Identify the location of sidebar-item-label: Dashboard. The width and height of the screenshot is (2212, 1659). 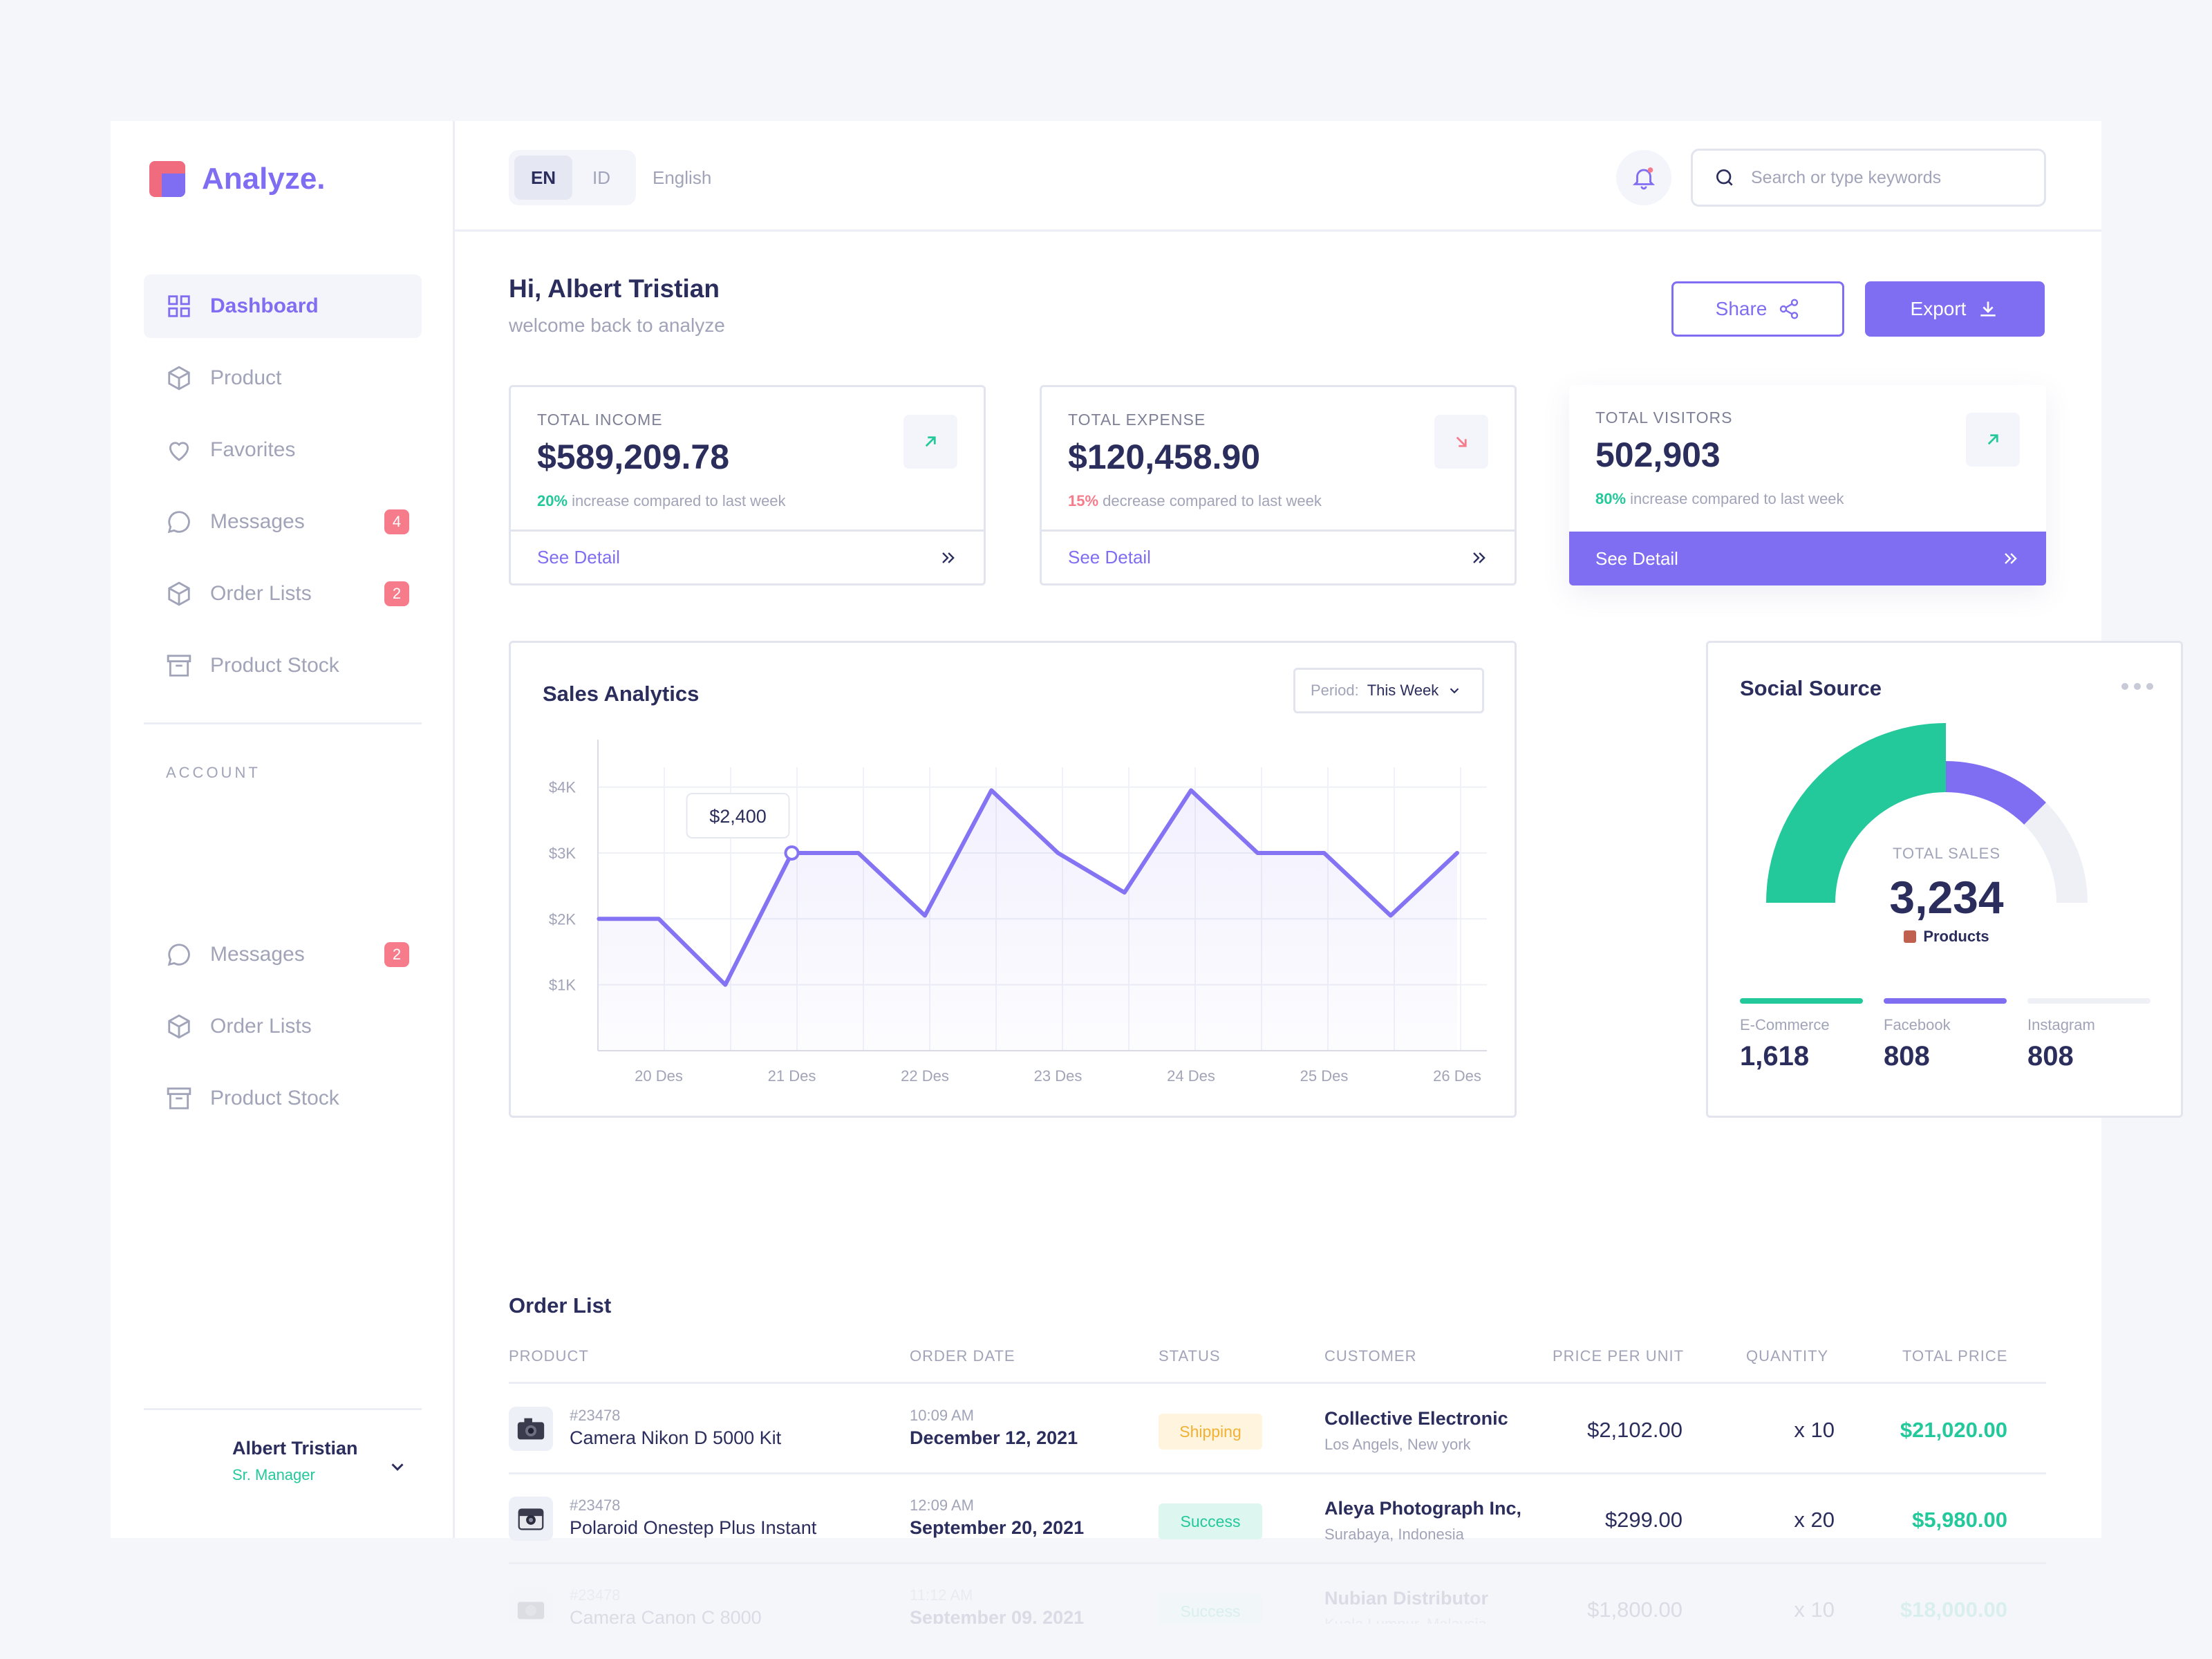
(264, 306).